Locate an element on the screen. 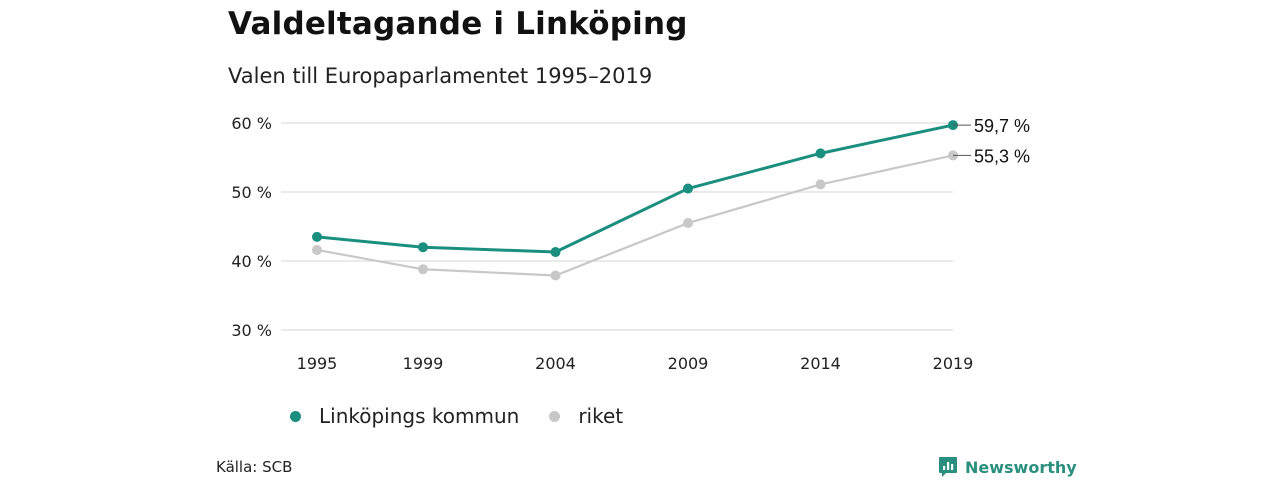  data-point-riket-2004 is located at coordinates (555, 275).